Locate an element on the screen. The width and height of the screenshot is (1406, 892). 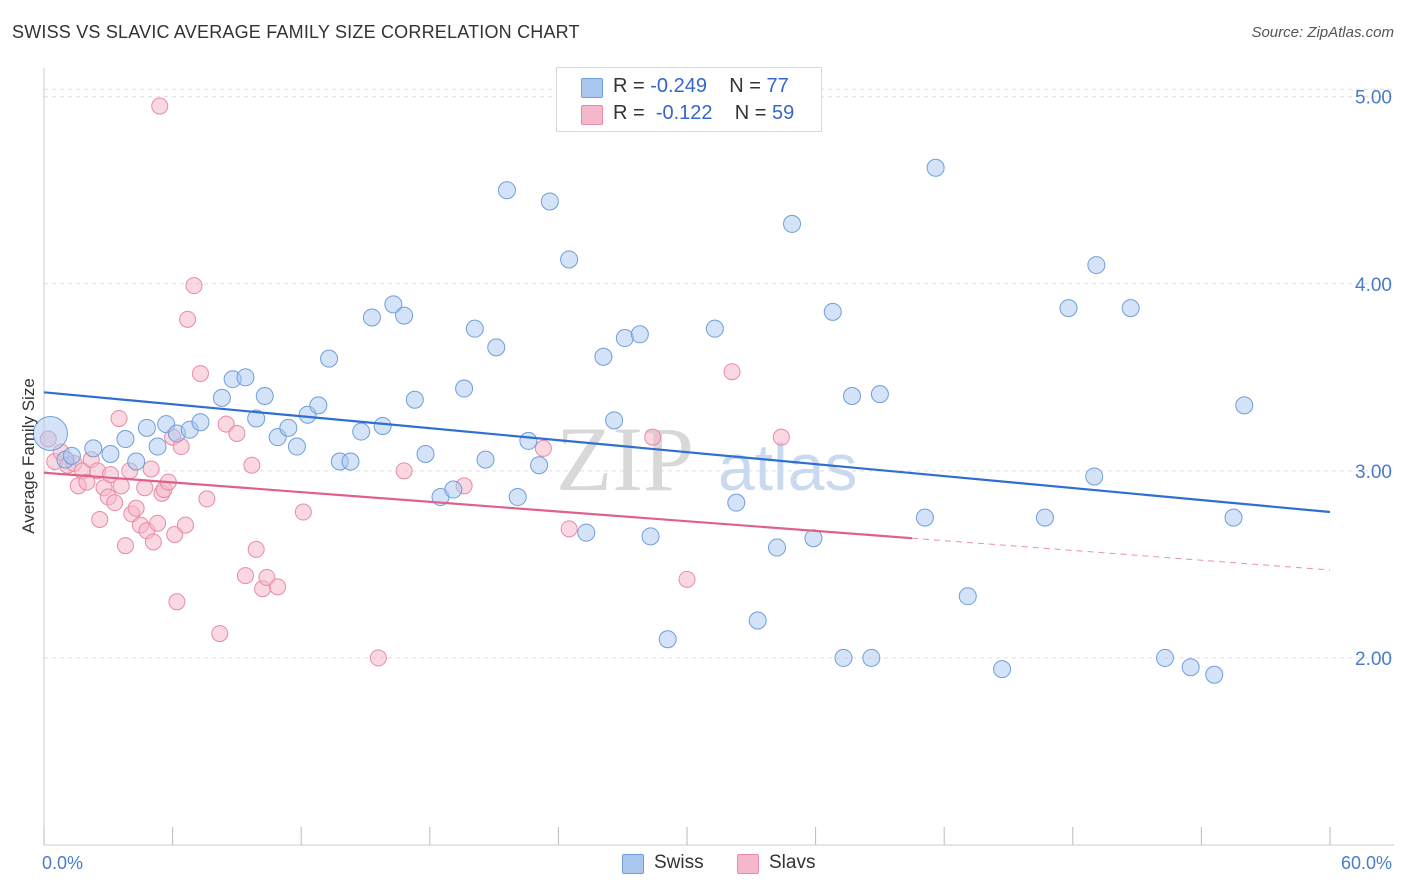
swiss-trend-line is located at coordinates (687, 452).